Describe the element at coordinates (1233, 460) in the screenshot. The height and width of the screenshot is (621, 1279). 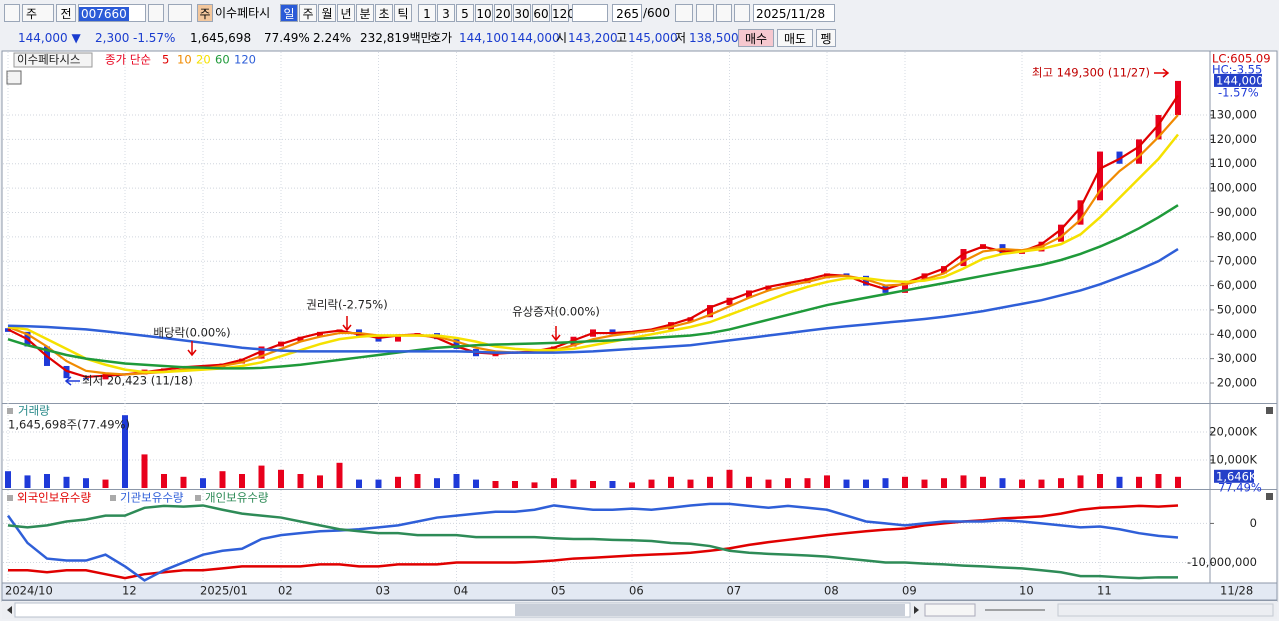
I see `y-tick-label: 10,000K` at that location.